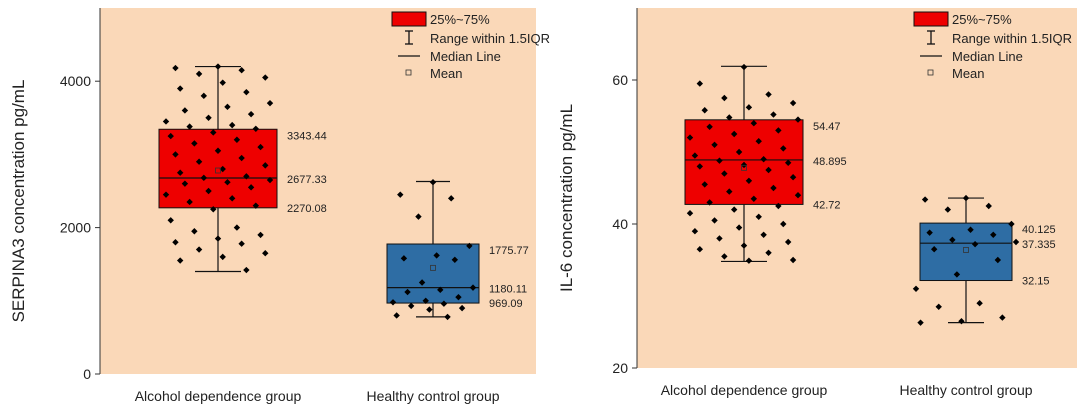 The height and width of the screenshot is (416, 1084). I want to click on iqr-box, so click(218, 168).